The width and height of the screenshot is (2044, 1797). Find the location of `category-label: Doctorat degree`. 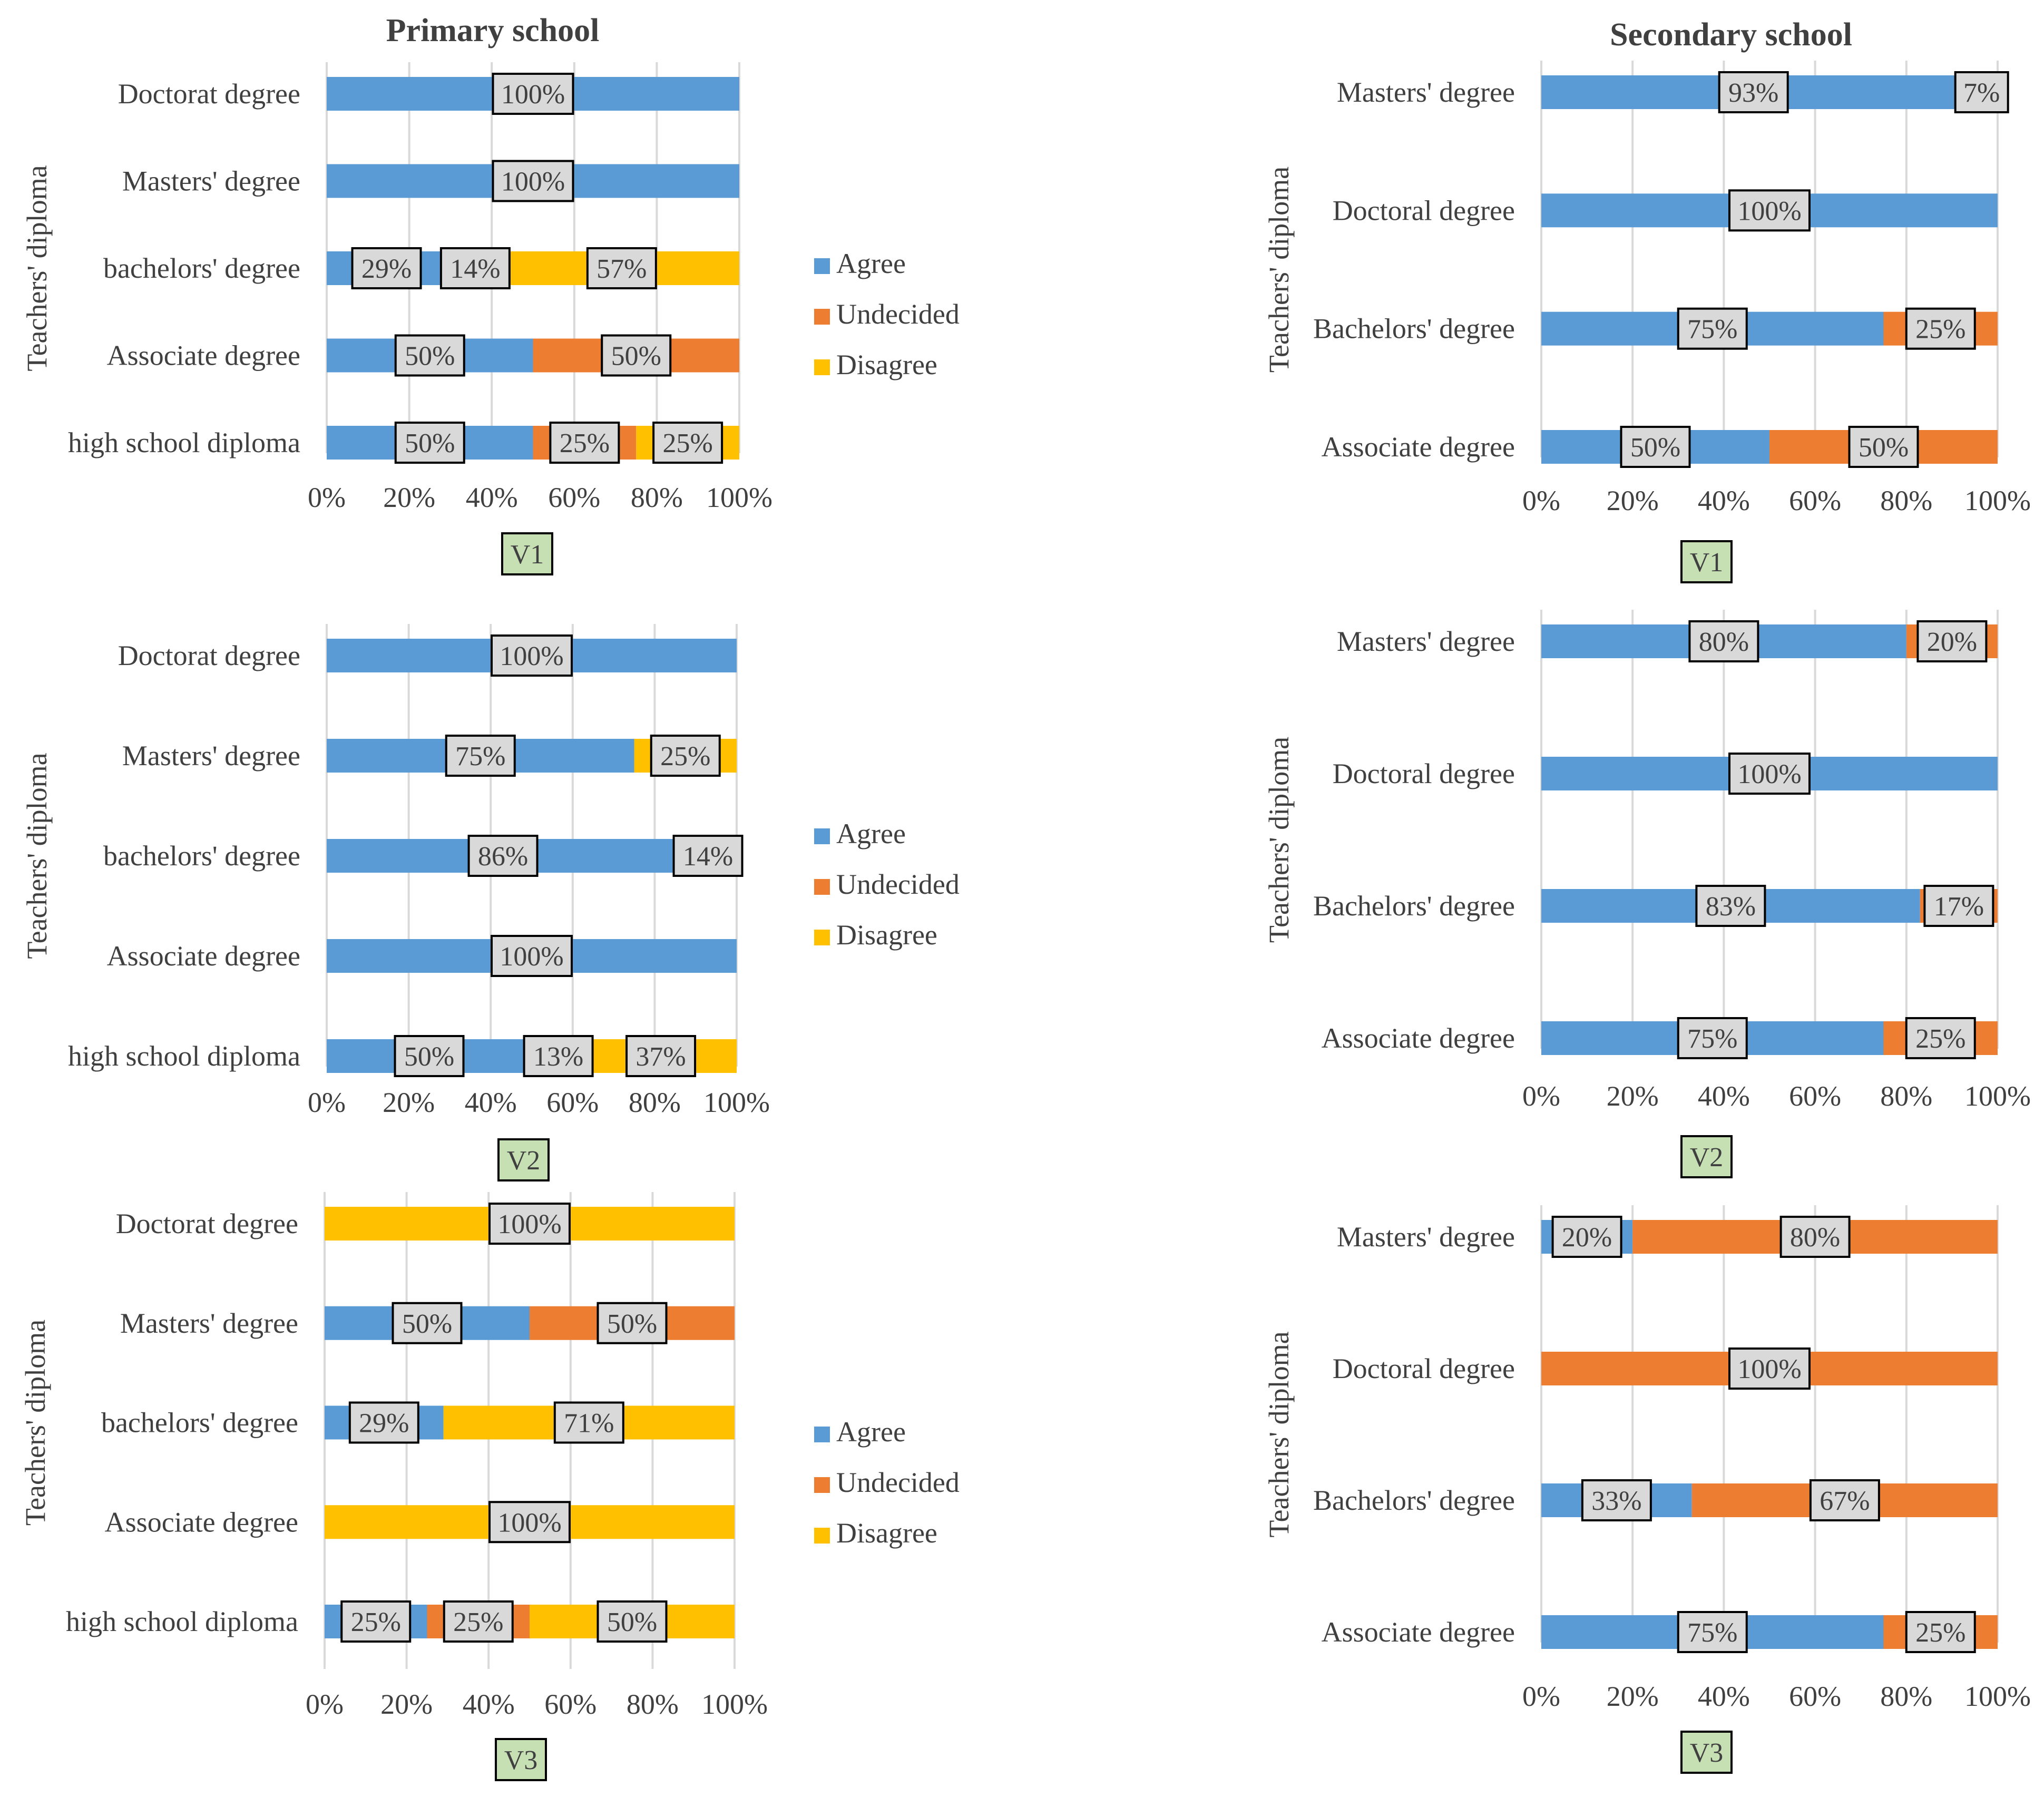

category-label: Doctorat degree is located at coordinates (209, 94).